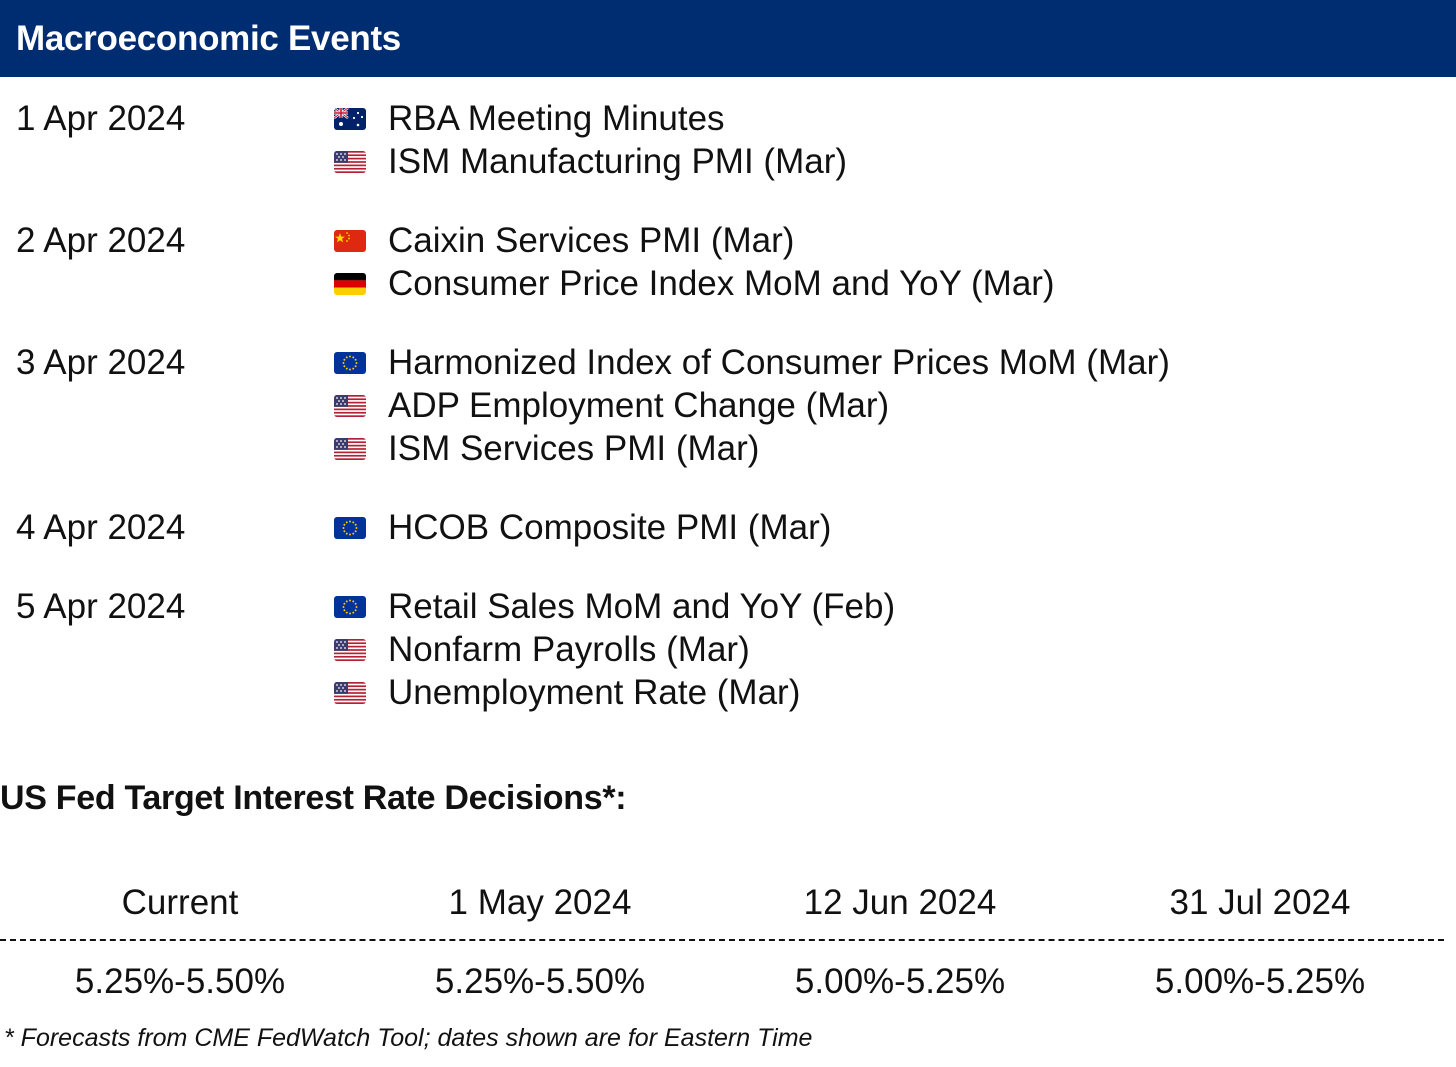 This screenshot has width=1456, height=1067. Describe the element at coordinates (101, 527) in the screenshot. I see `event-date: 4 Apr 2024` at that location.